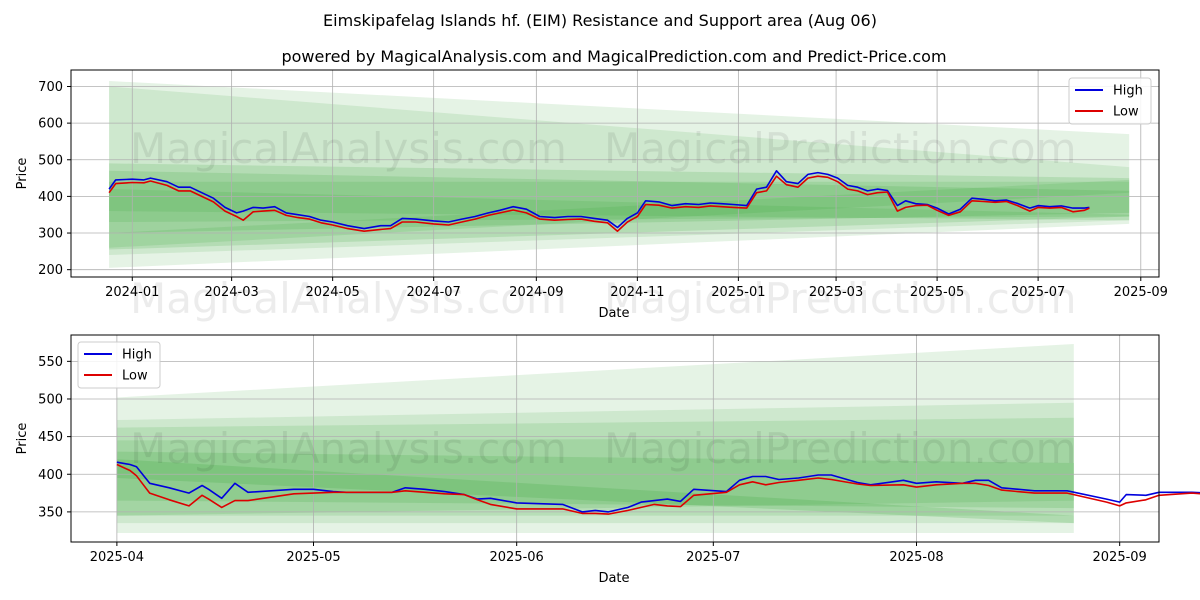 The image size is (1200, 600). Describe the element at coordinates (137, 355) in the screenshot. I see `bottom-legend-high-label: High` at that location.